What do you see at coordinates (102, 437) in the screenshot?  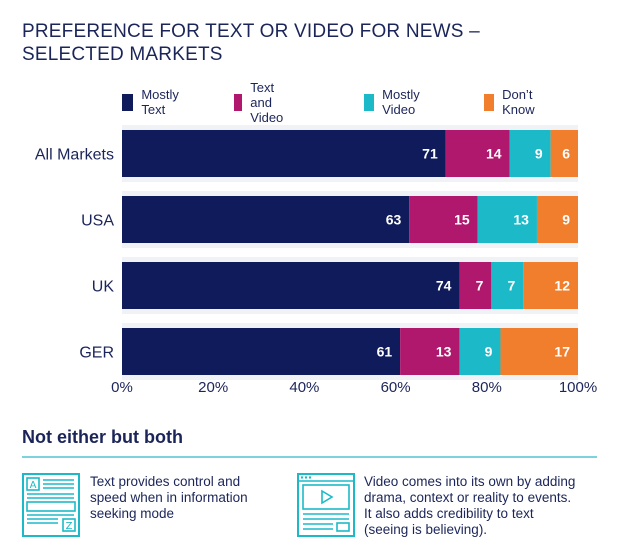 I see `section-heading: Not either but both` at bounding box center [102, 437].